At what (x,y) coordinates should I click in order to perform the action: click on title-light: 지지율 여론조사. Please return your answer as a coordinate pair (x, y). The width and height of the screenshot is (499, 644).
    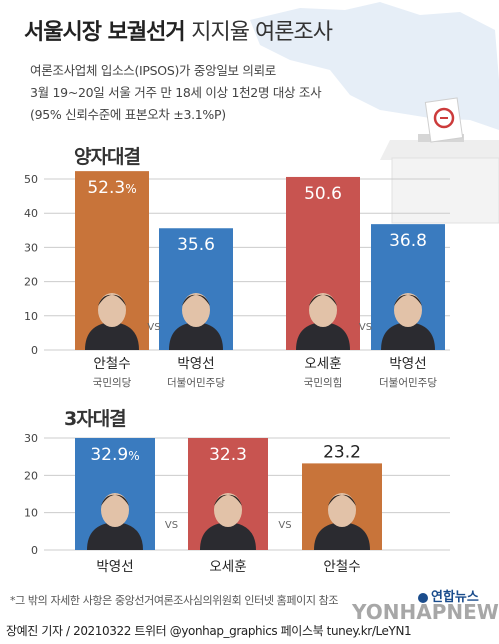
    Looking at the image, I should click on (262, 32).